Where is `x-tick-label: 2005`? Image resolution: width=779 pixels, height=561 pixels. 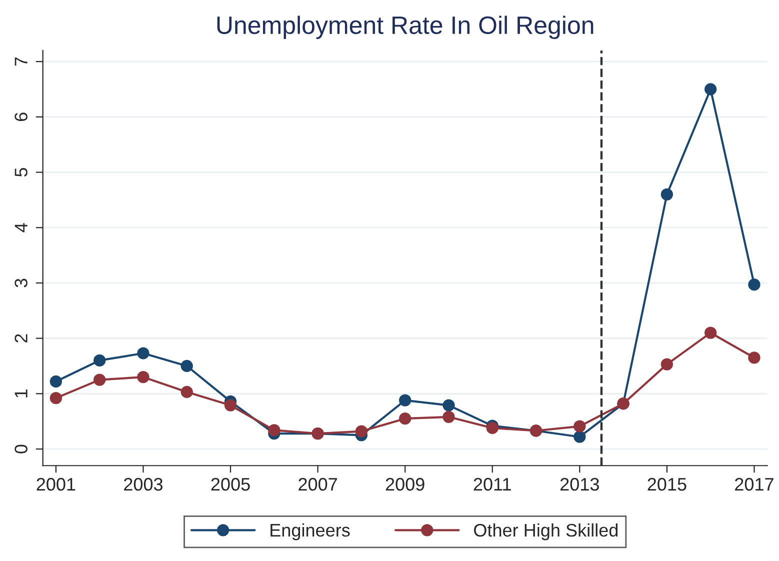 x-tick-label: 2005 is located at coordinates (230, 484).